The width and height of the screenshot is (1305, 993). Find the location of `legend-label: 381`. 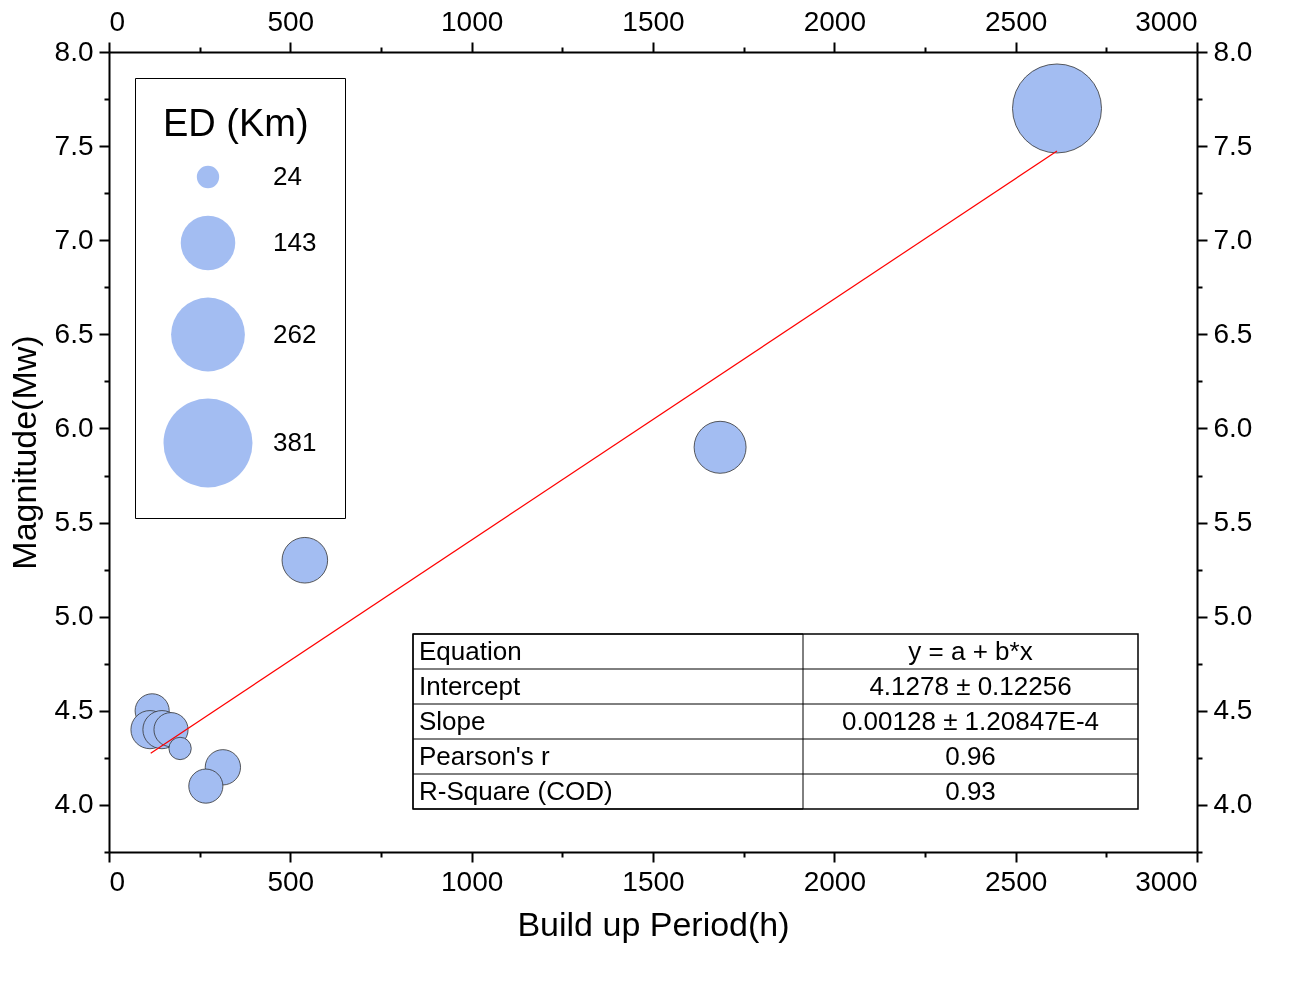

legend-label: 381 is located at coordinates (295, 442).